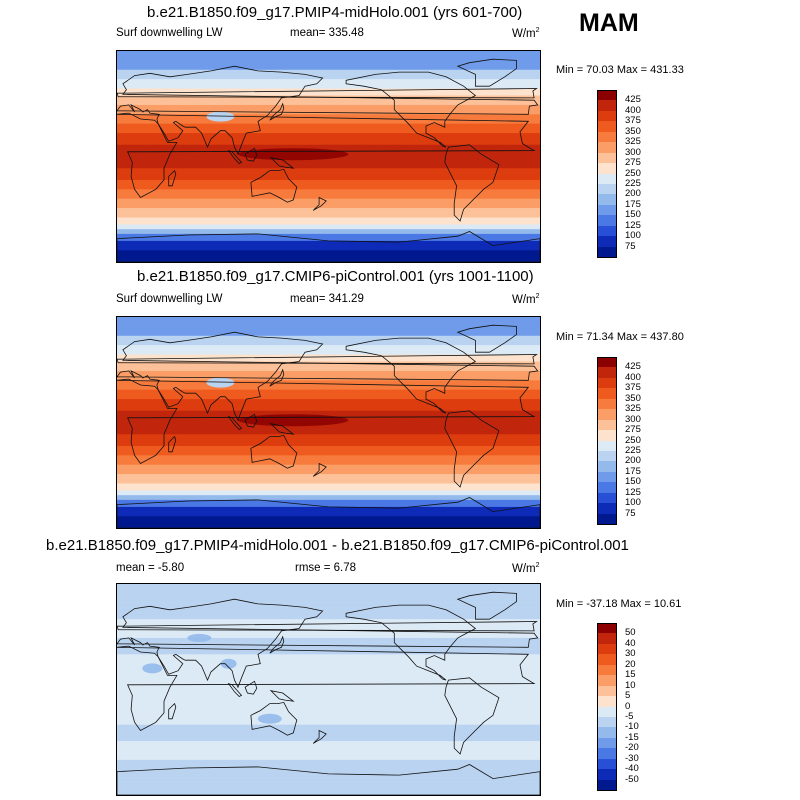 This screenshot has width=800, height=800. Describe the element at coordinates (633, 121) in the screenshot. I see `colorbar-label: 375` at that location.